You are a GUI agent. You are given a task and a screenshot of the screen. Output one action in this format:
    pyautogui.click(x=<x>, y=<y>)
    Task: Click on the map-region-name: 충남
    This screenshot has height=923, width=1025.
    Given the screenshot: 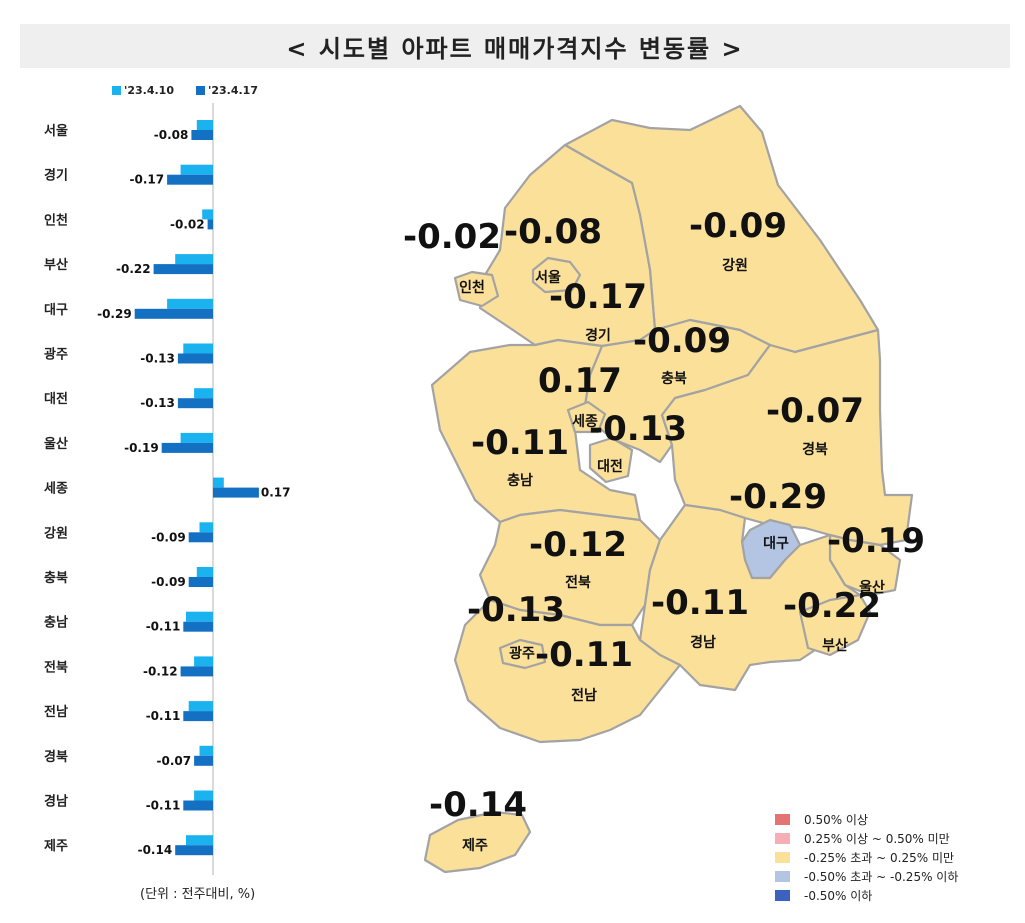 What is the action you would take?
    pyautogui.click(x=520, y=480)
    